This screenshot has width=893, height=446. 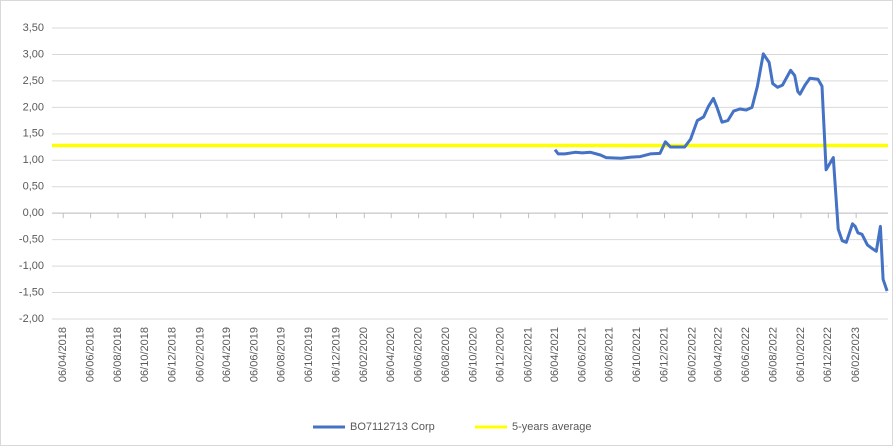 I want to click on y-tick-label: -1,00, so click(x=31, y=266).